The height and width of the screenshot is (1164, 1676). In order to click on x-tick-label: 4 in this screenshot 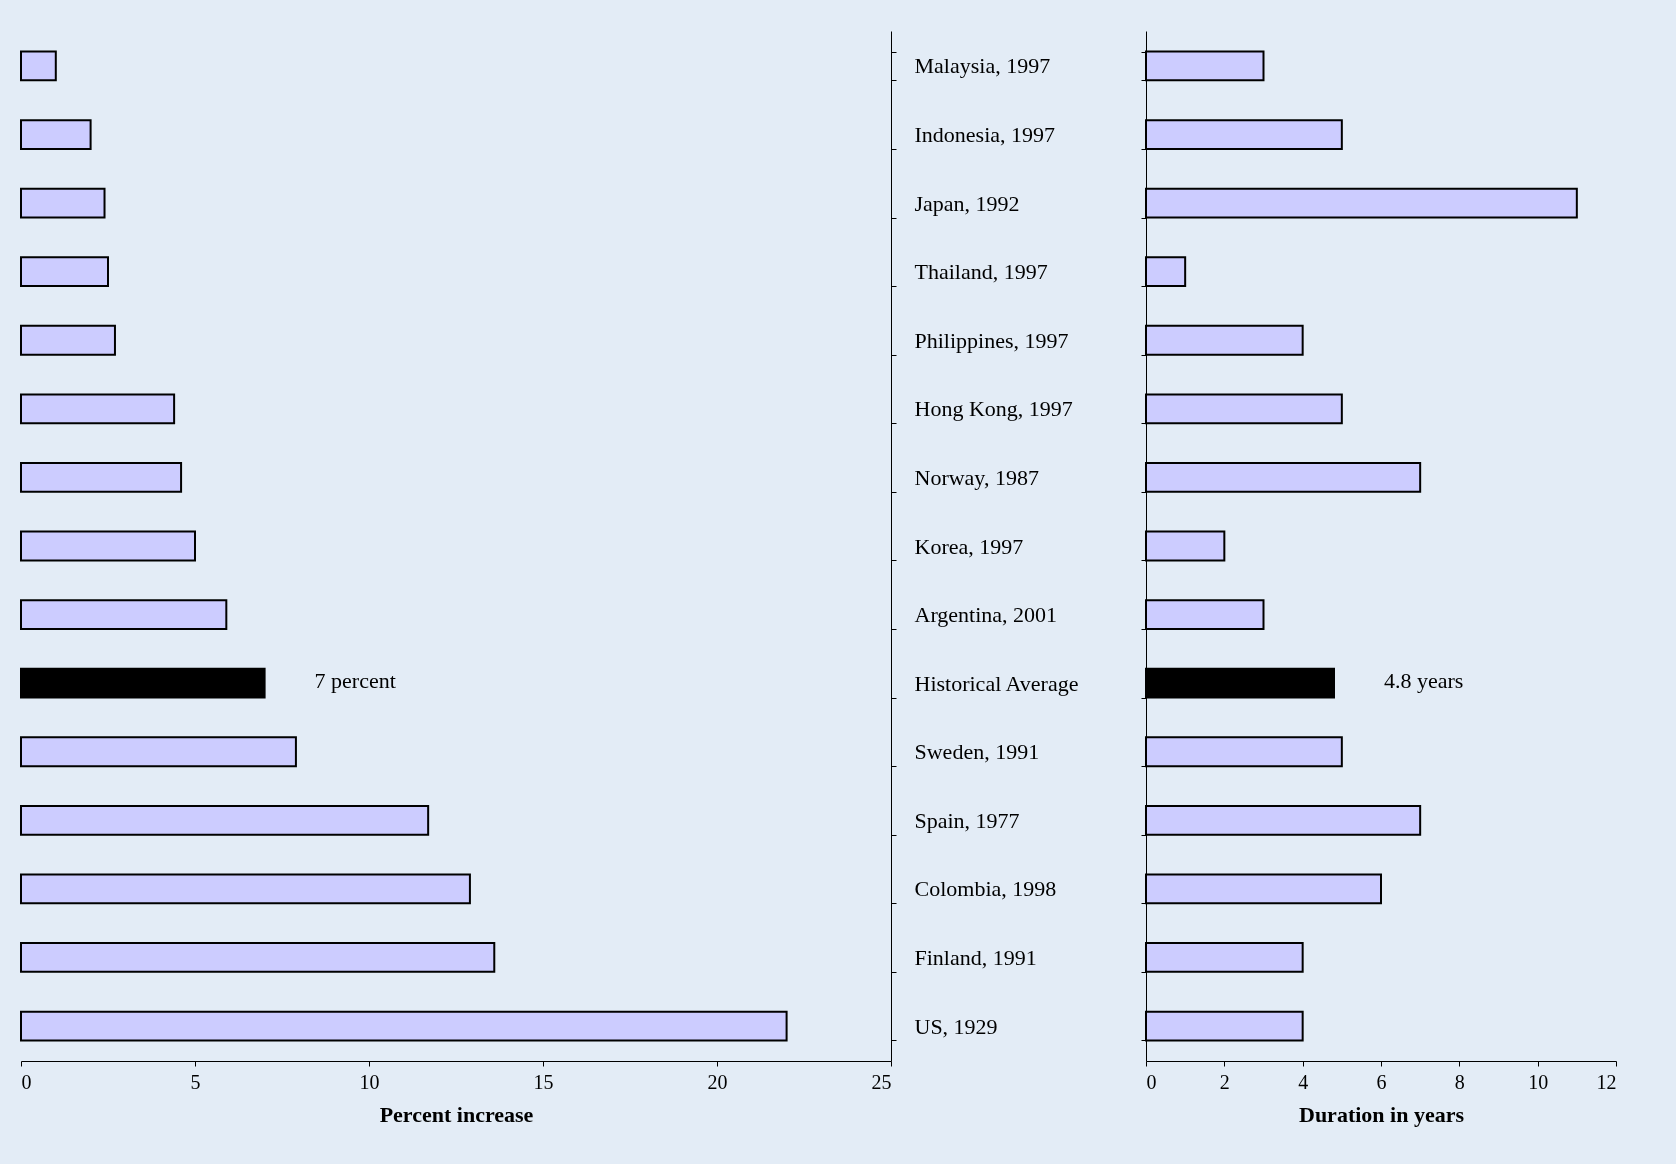, I will do `click(1303, 1081)`.